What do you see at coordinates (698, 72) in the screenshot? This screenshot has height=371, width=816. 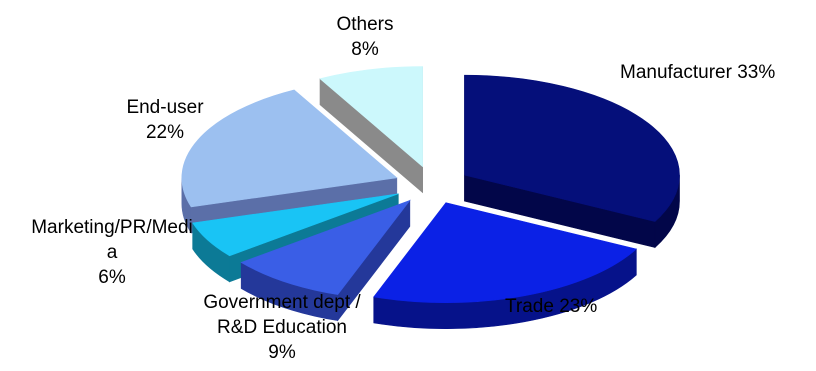 I see `label-manufacturer: Manufacturer 33%` at bounding box center [698, 72].